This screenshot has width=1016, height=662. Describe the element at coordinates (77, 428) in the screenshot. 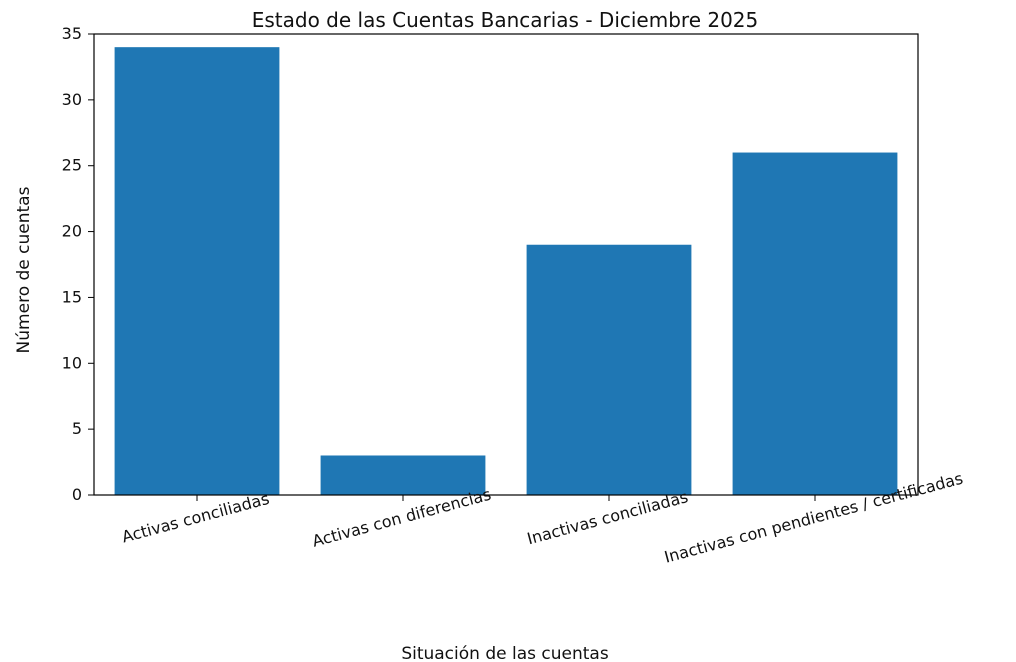

I see `y-tick-label-1: 5` at that location.